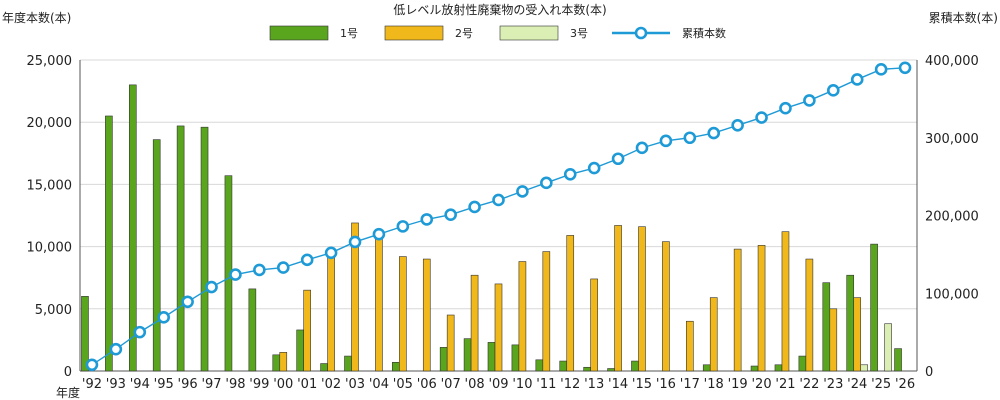 This screenshot has width=1000, height=400. Describe the element at coordinates (785, 384) in the screenshot. I see `x-tick: '21` at that location.